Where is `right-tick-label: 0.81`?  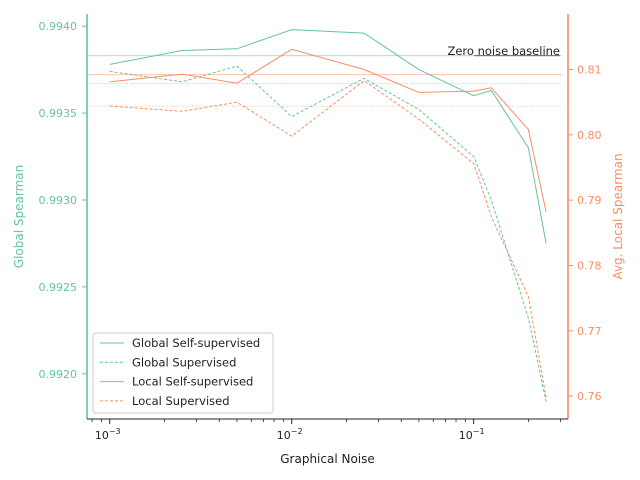
right-tick-label: 0.81 is located at coordinates (589, 70).